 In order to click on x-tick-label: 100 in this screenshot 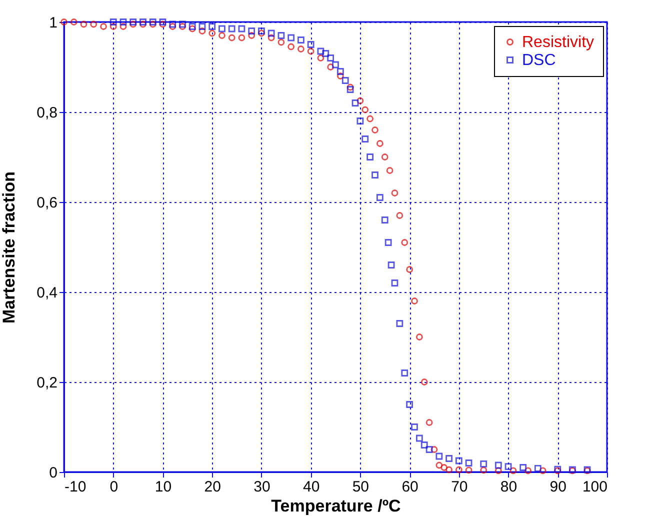, I will do `click(595, 487)`.